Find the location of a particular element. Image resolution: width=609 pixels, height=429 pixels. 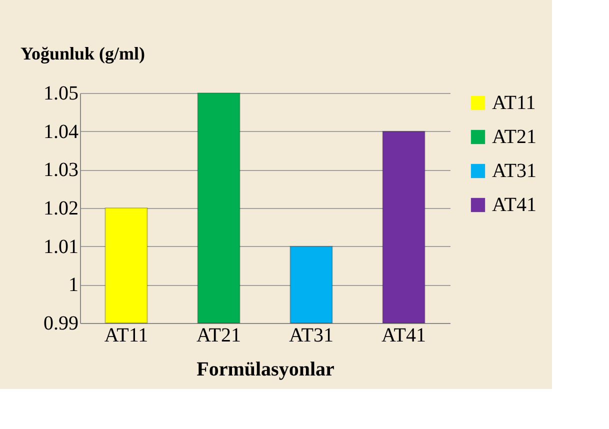

x-tick-label: AT11 is located at coordinates (126, 335).